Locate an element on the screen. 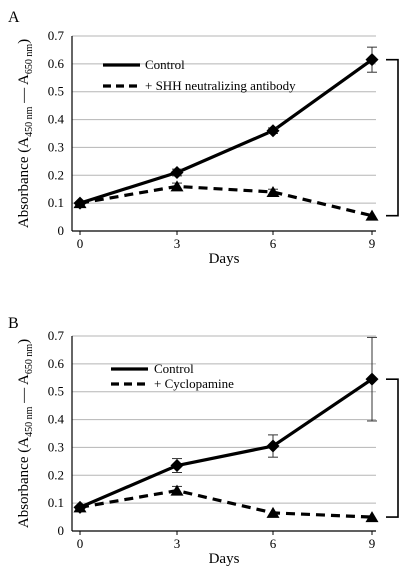  legend-label: + Cyclopamine is located at coordinates (194, 383).